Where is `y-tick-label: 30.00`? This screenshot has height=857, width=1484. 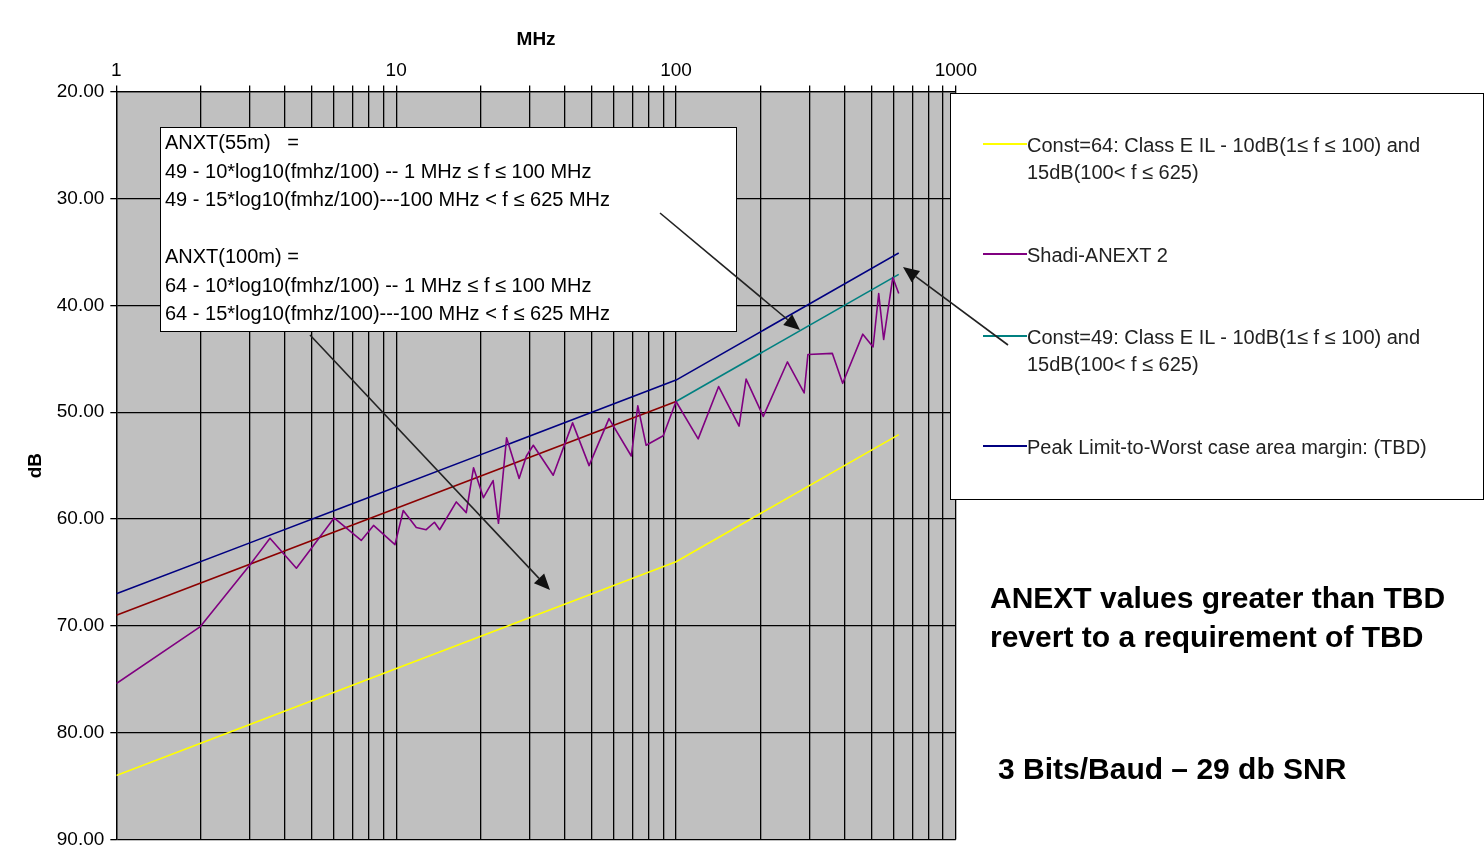 y-tick-label: 30.00 is located at coordinates (80, 197).